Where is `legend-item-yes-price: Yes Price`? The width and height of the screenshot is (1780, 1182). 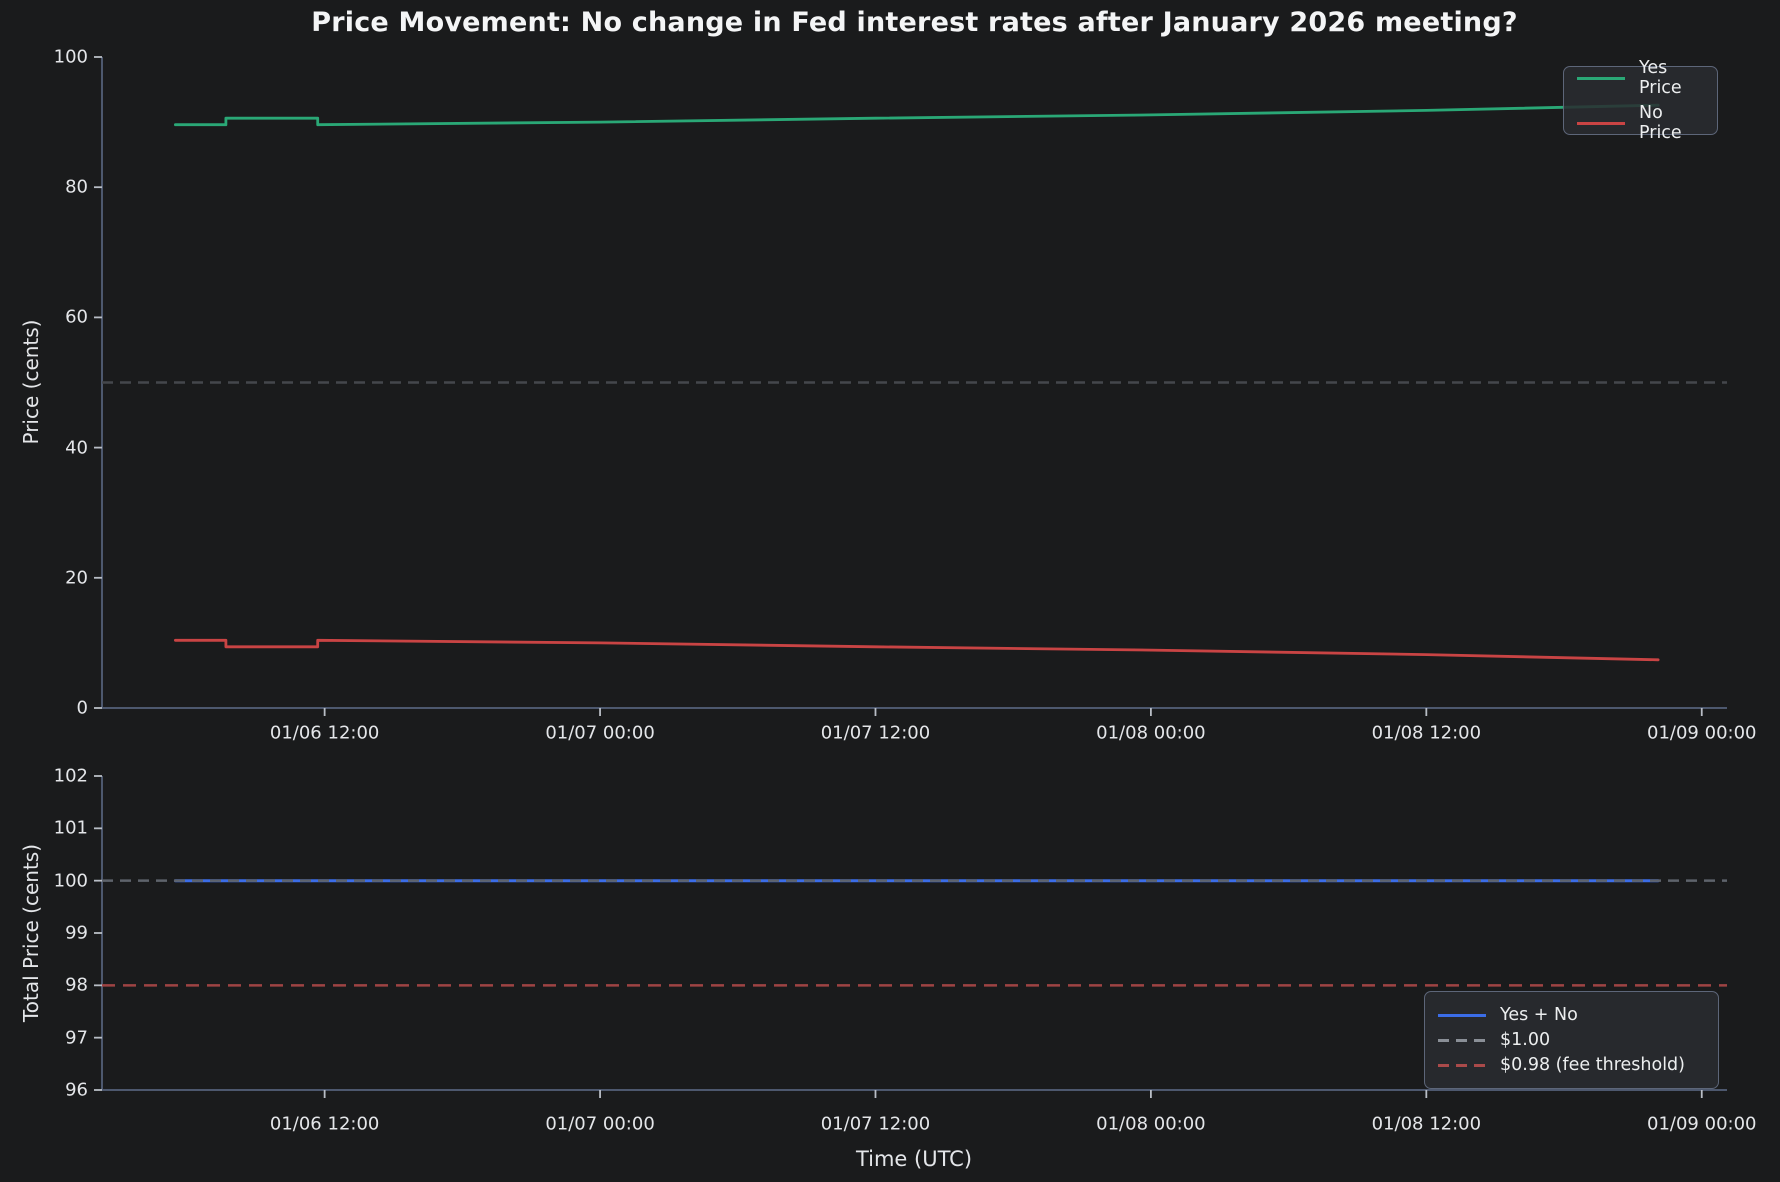
legend-item-yes-price: Yes Price is located at coordinates (1640, 78).